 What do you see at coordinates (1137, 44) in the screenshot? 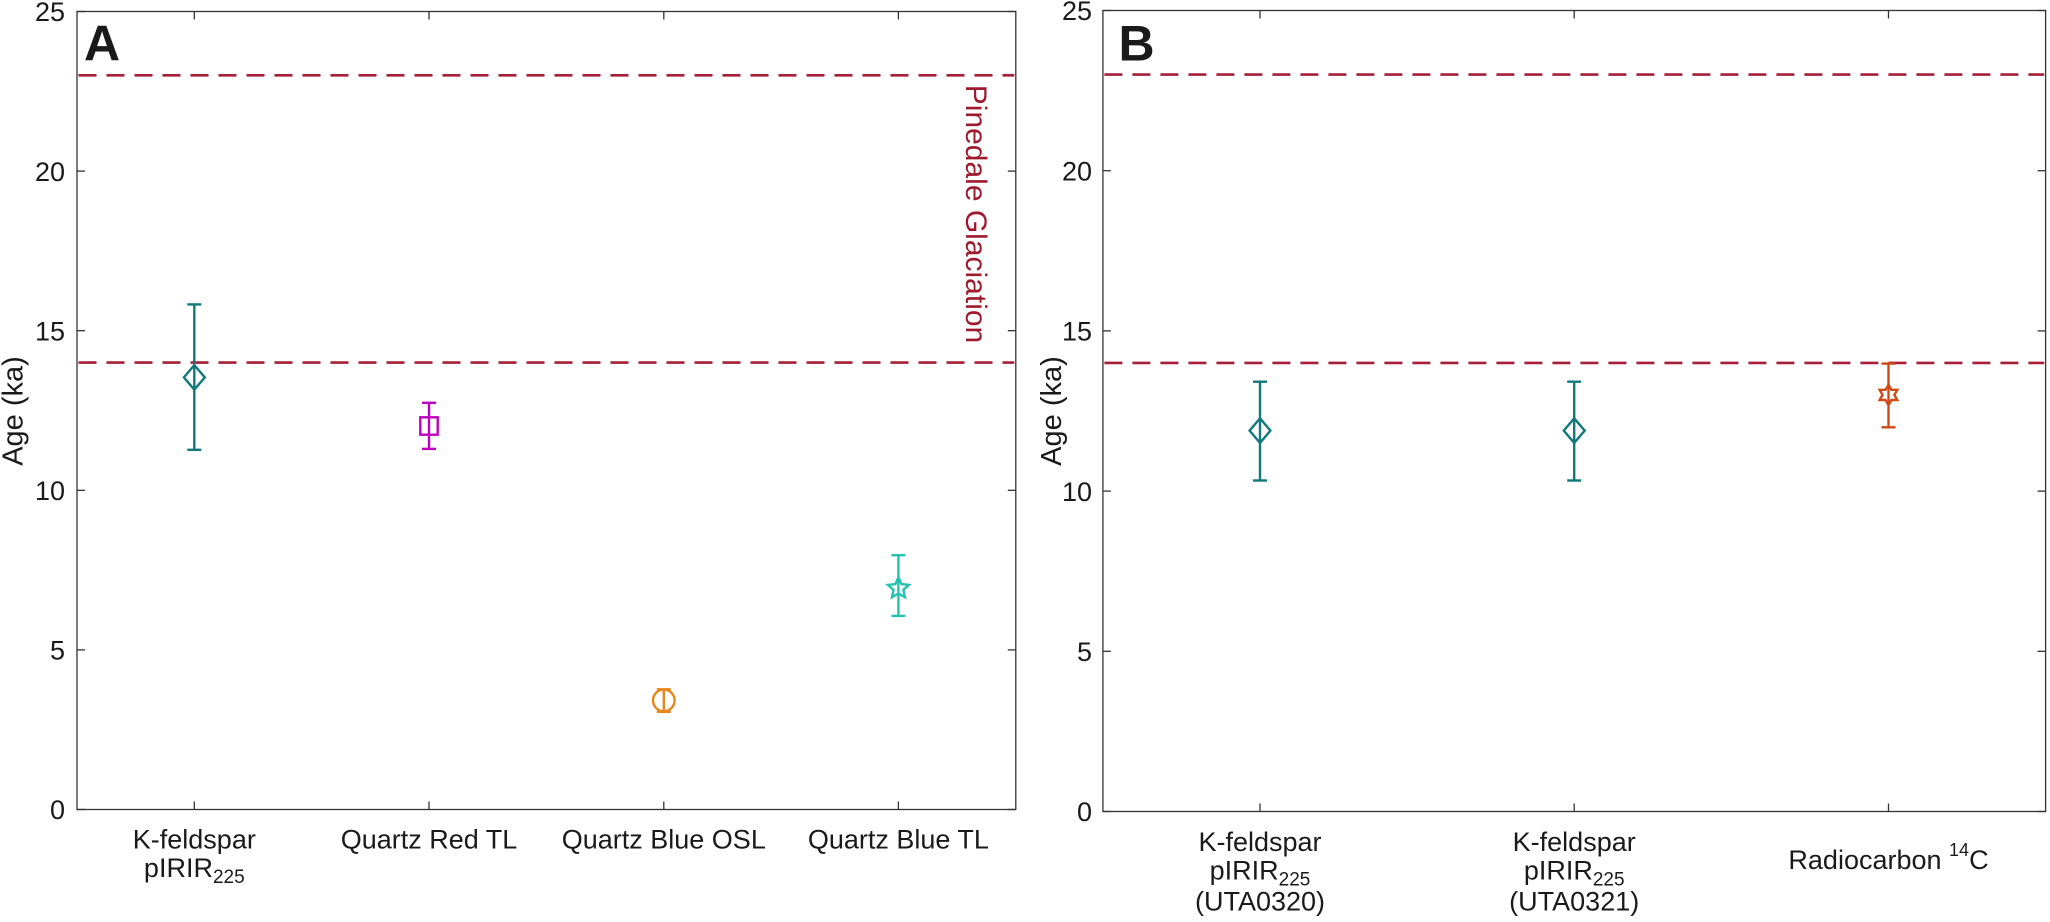
I see `svg-text: B` at bounding box center [1137, 44].